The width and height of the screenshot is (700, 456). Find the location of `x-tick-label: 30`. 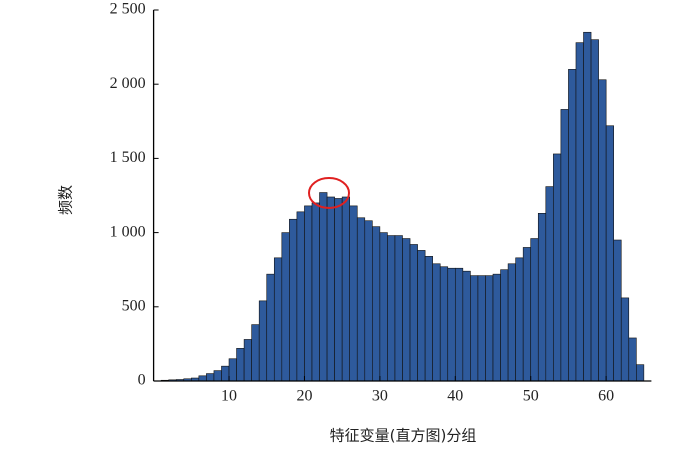

x-tick-label: 30 is located at coordinates (380, 396).